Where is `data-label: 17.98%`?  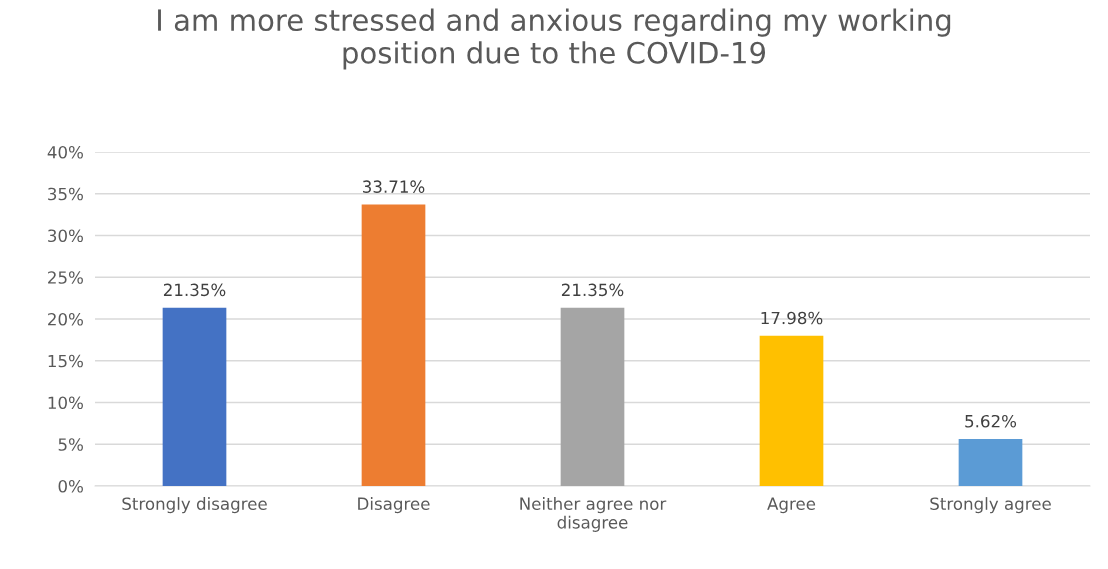 data-label: 17.98% is located at coordinates (792, 318).